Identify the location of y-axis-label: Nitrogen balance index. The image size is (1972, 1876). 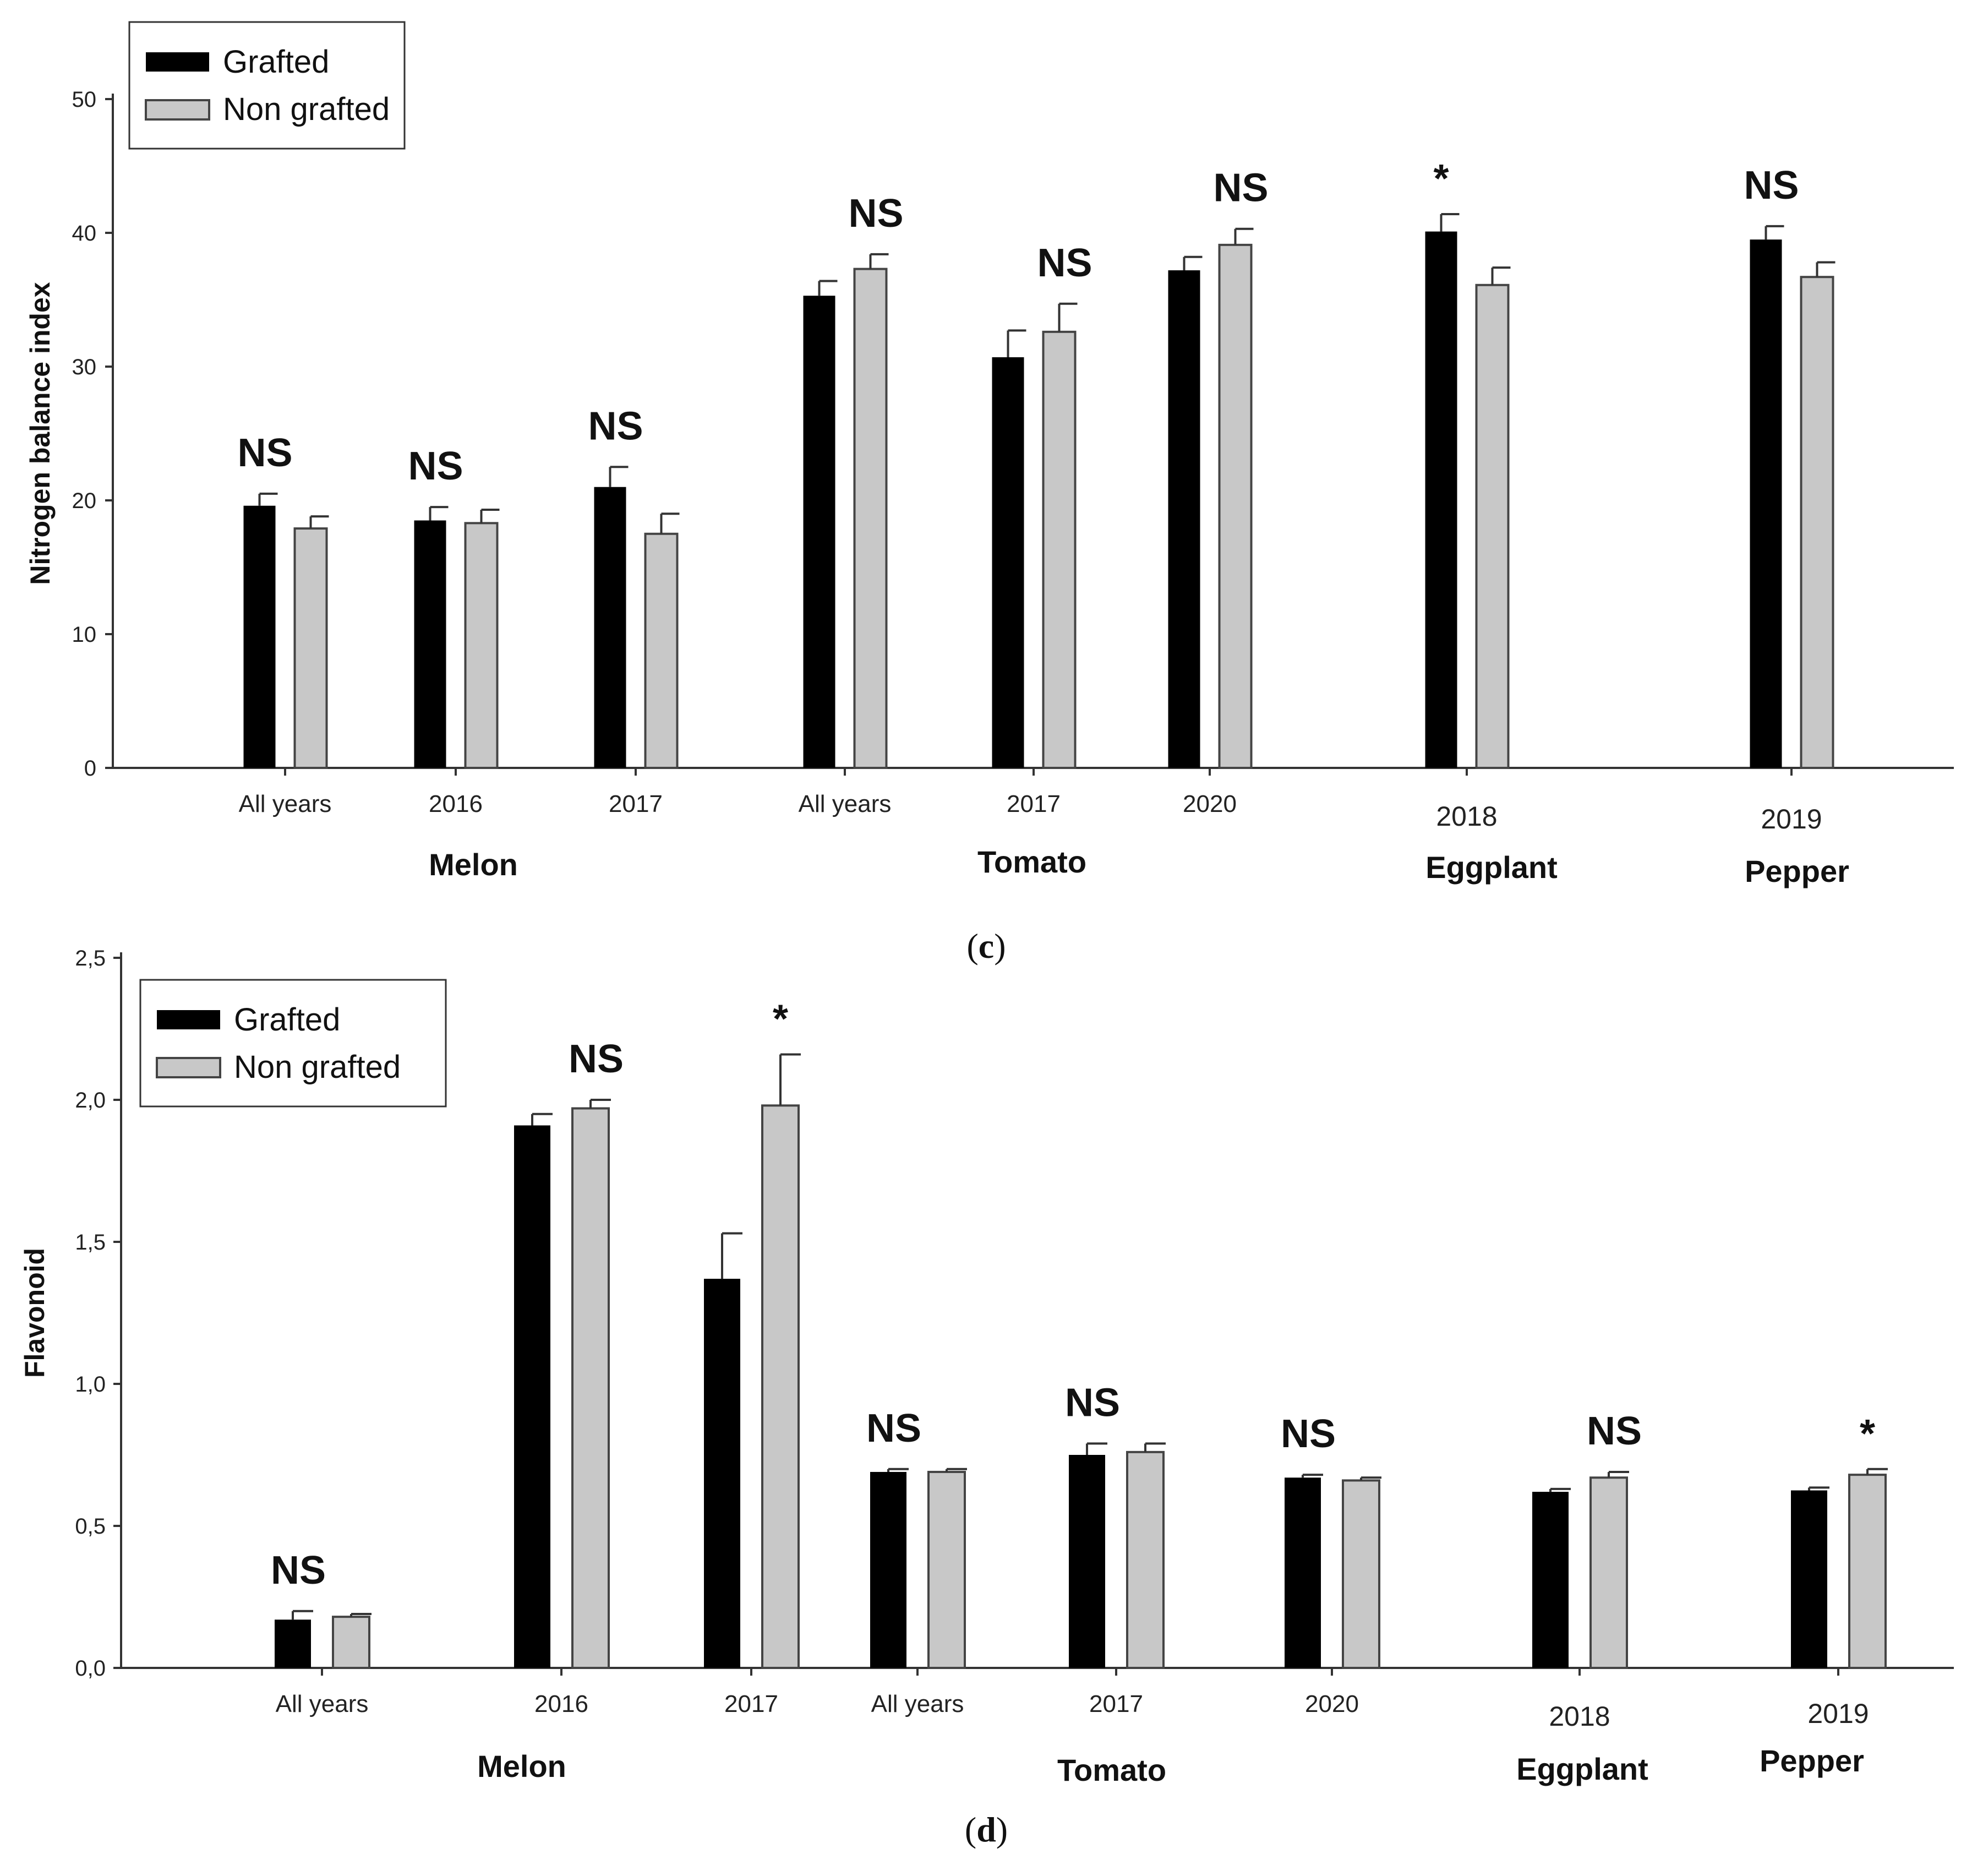
(41, 433).